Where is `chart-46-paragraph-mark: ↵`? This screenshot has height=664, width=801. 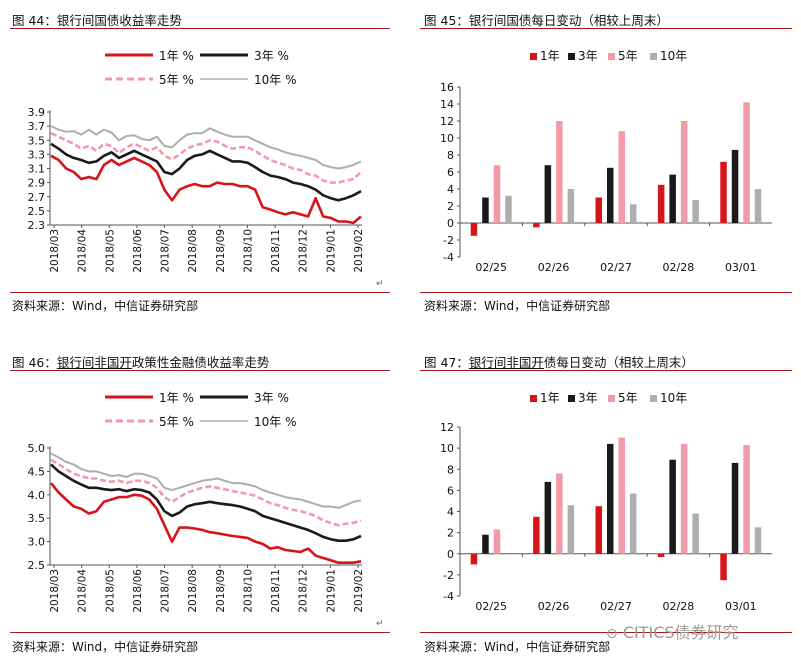 chart-46-paragraph-mark: ↵ is located at coordinates (380, 624).